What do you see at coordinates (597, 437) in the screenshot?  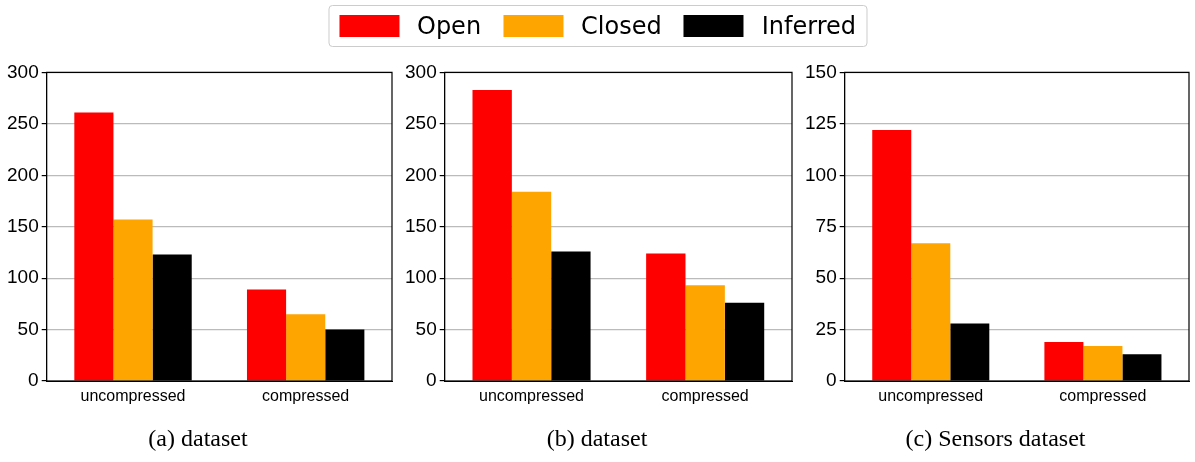 I see `text: (b) dataset` at bounding box center [597, 437].